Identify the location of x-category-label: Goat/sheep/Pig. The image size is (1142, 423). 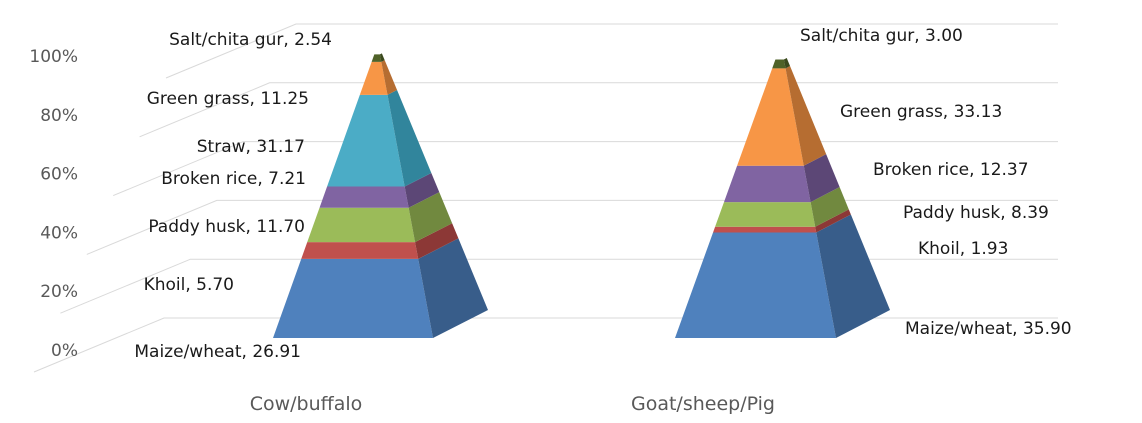
(703, 404).